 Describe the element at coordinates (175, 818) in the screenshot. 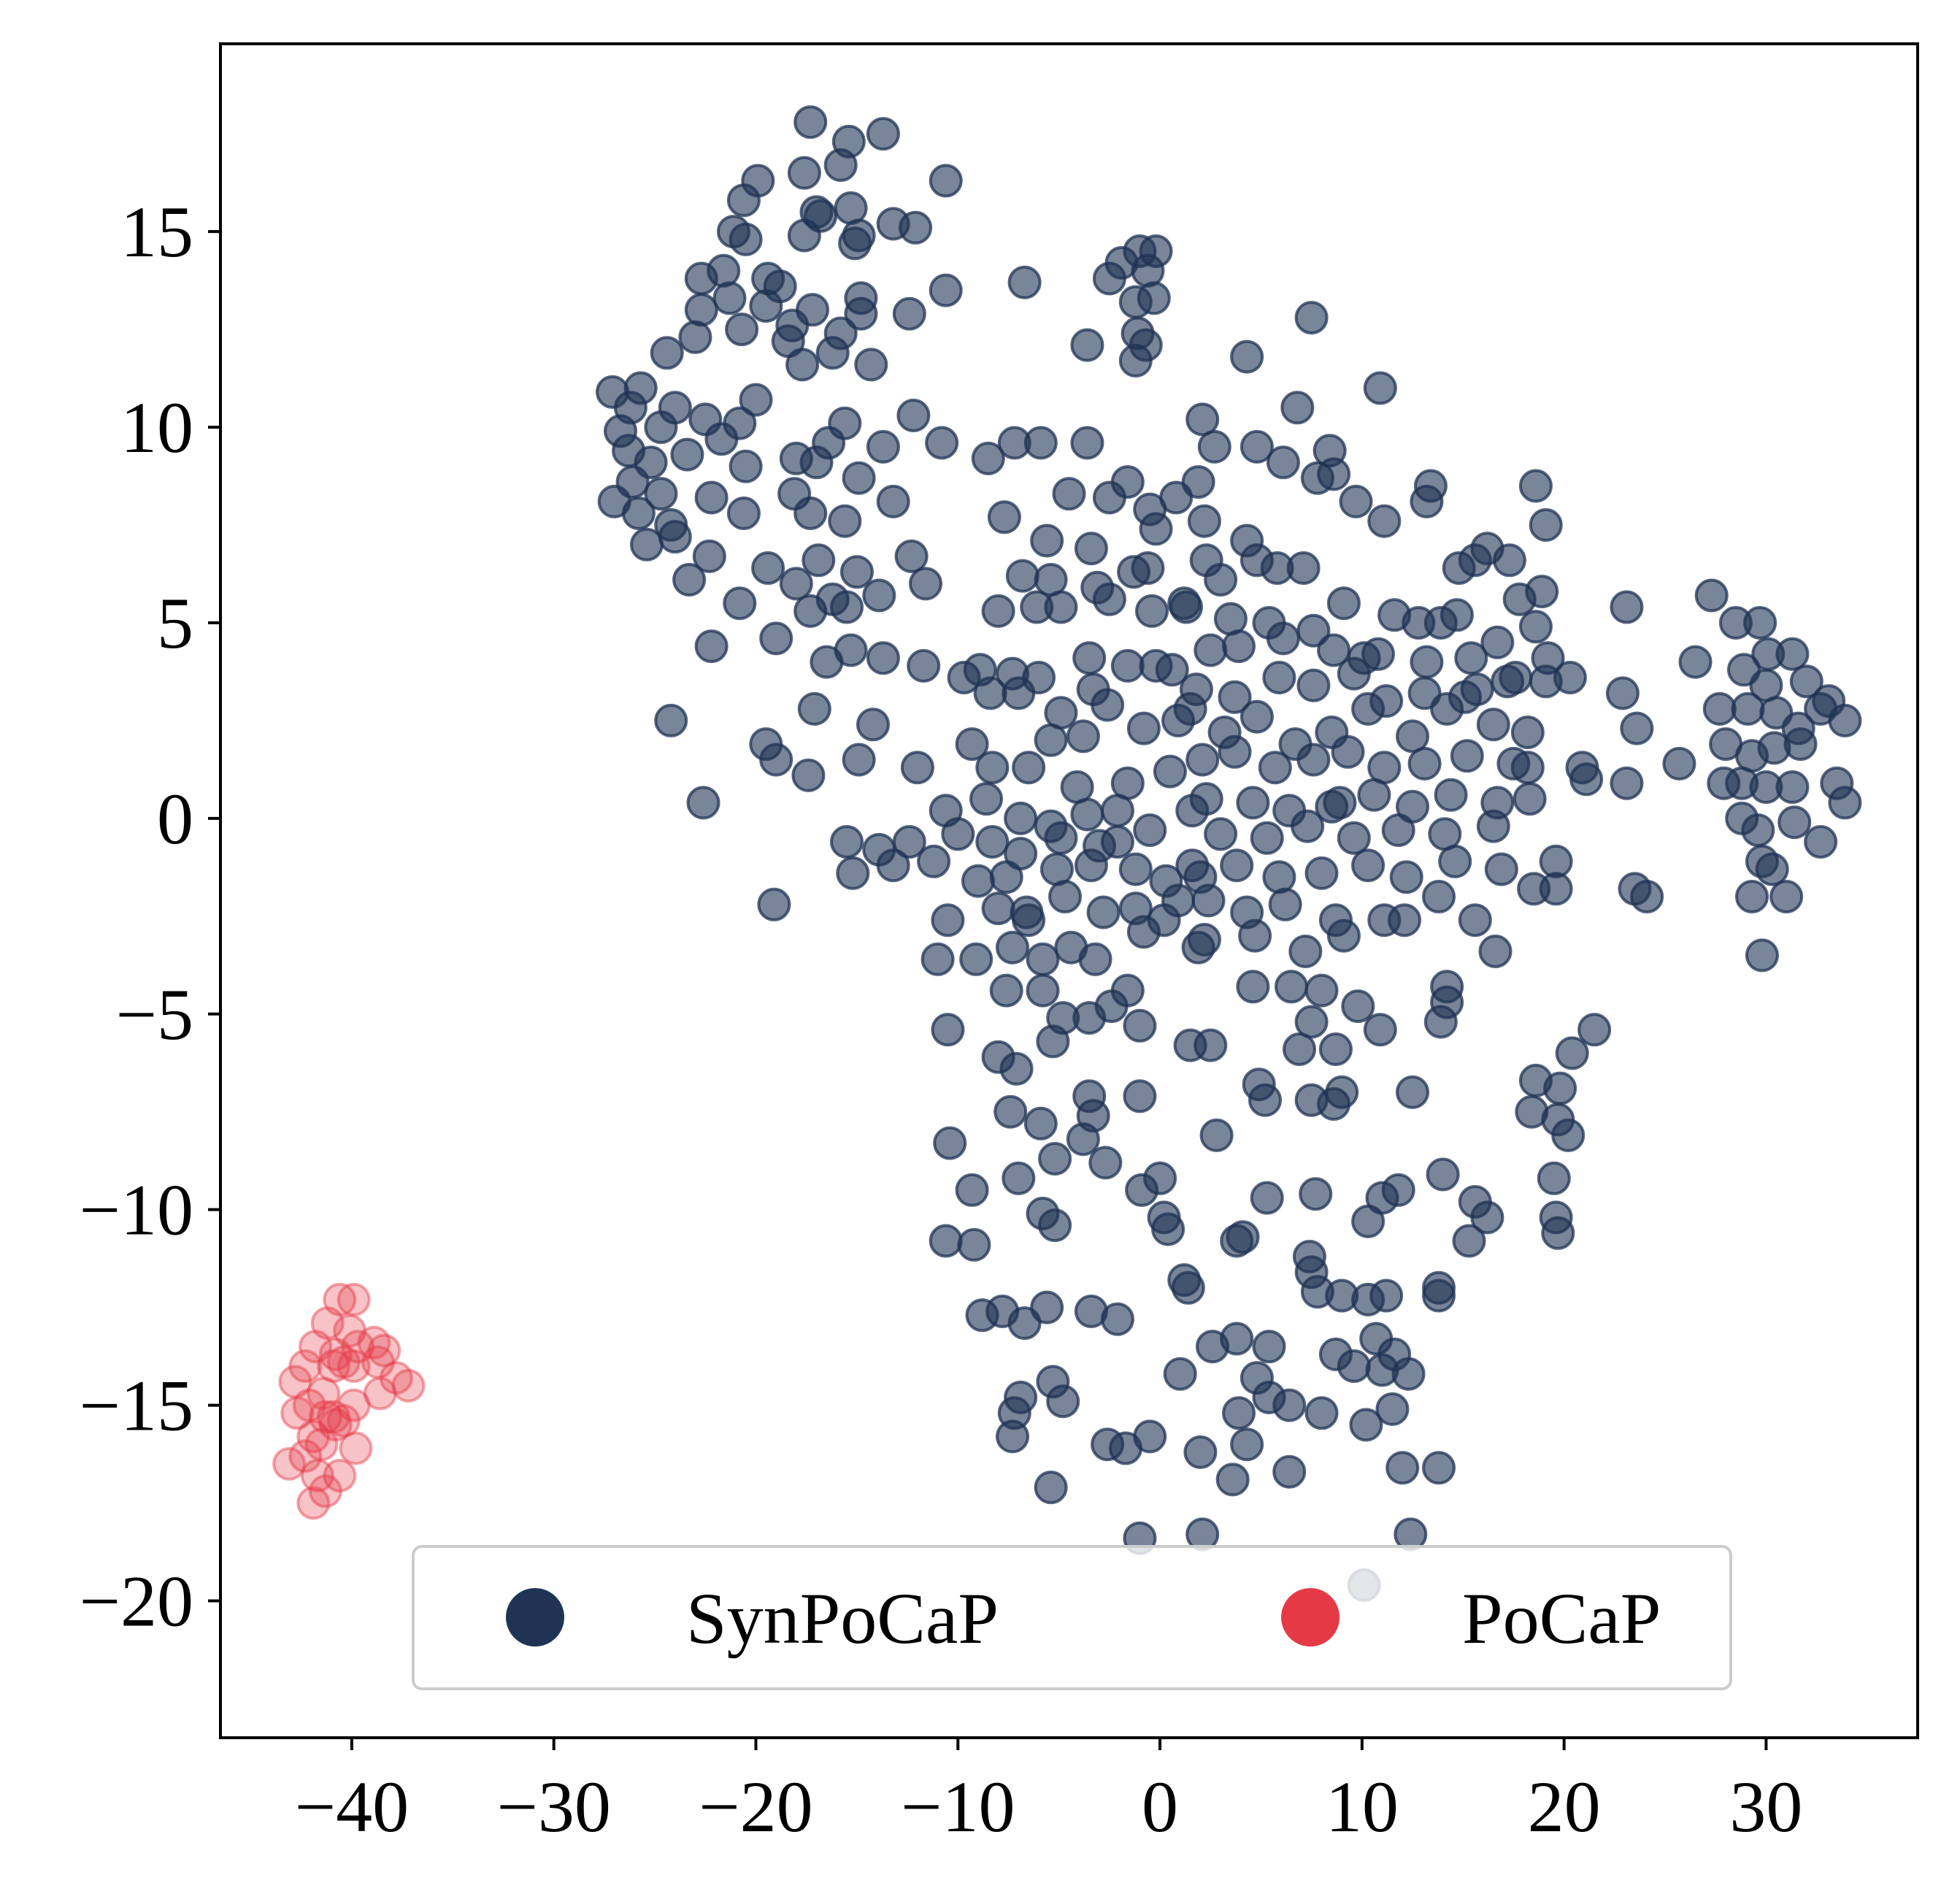

I see `y-tick-label: 0` at that location.